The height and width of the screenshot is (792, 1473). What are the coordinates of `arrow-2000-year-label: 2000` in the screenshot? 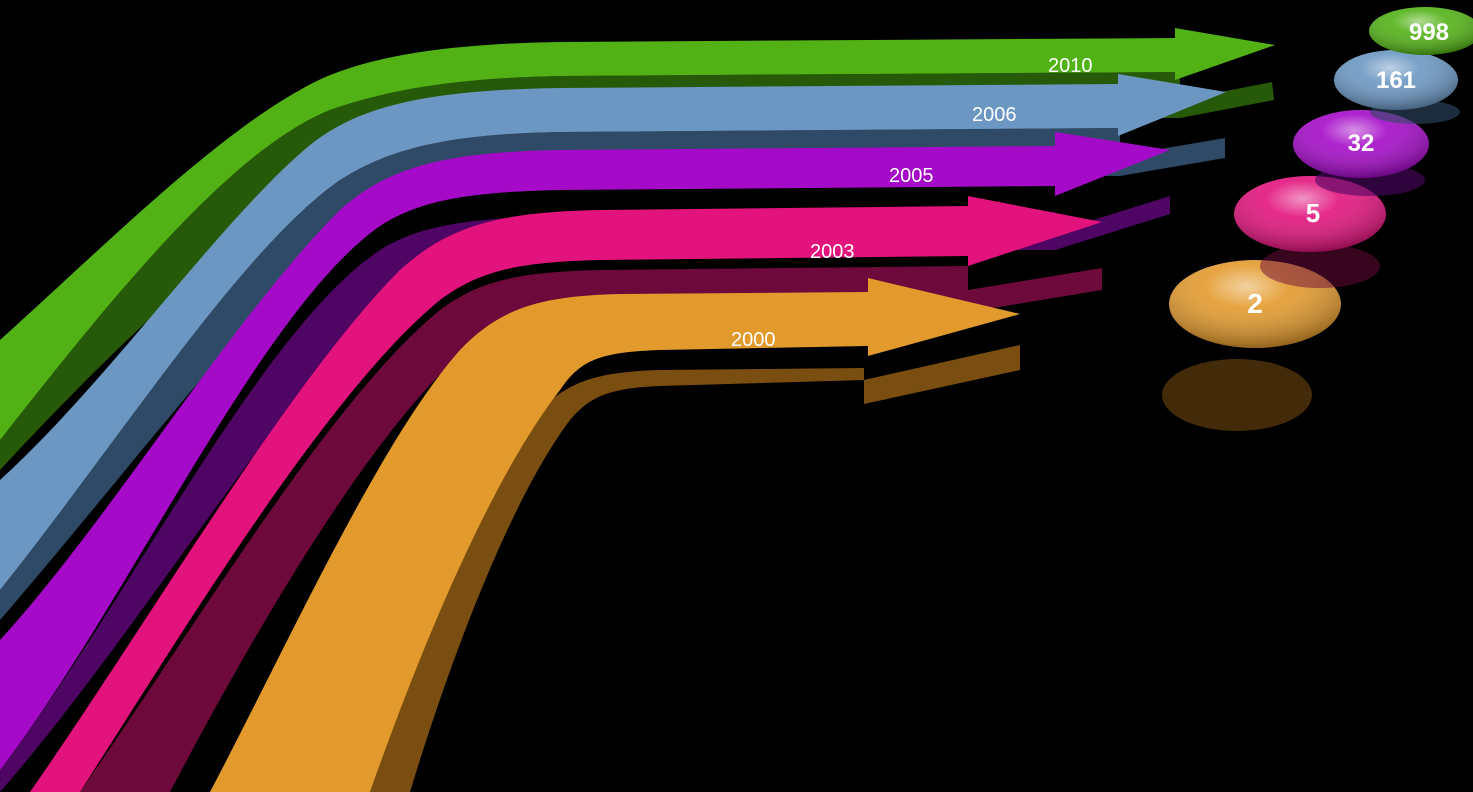 It's located at (753, 340).